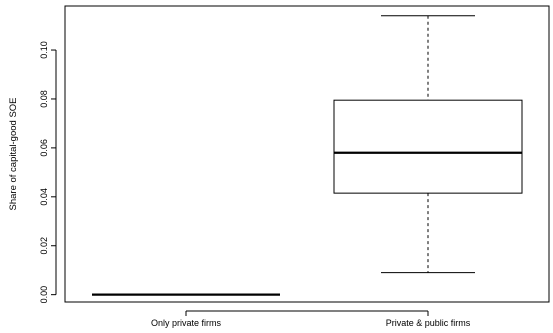 This screenshot has height=333, width=553. What do you see at coordinates (13, 153) in the screenshot?
I see `y-axis-title: Share of capital-good SOE` at bounding box center [13, 153].